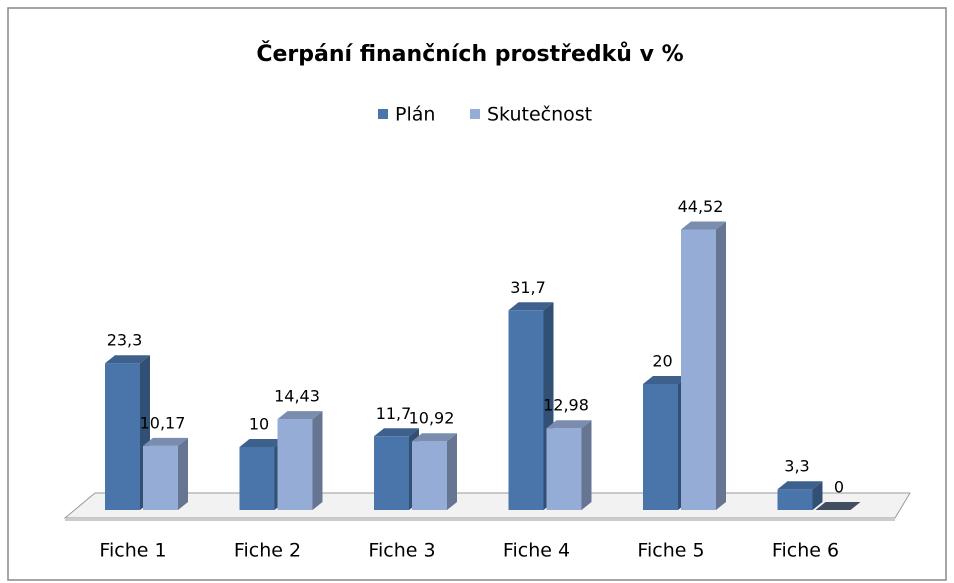 This screenshot has height=583, width=954. I want to click on data-label: 31,7, so click(528, 287).